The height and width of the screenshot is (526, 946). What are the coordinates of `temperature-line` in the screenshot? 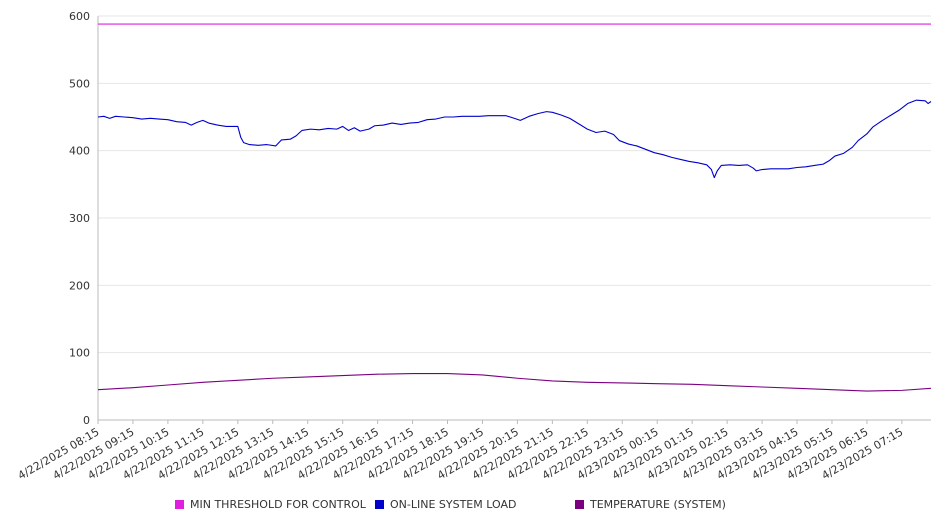 It's located at (514, 382).